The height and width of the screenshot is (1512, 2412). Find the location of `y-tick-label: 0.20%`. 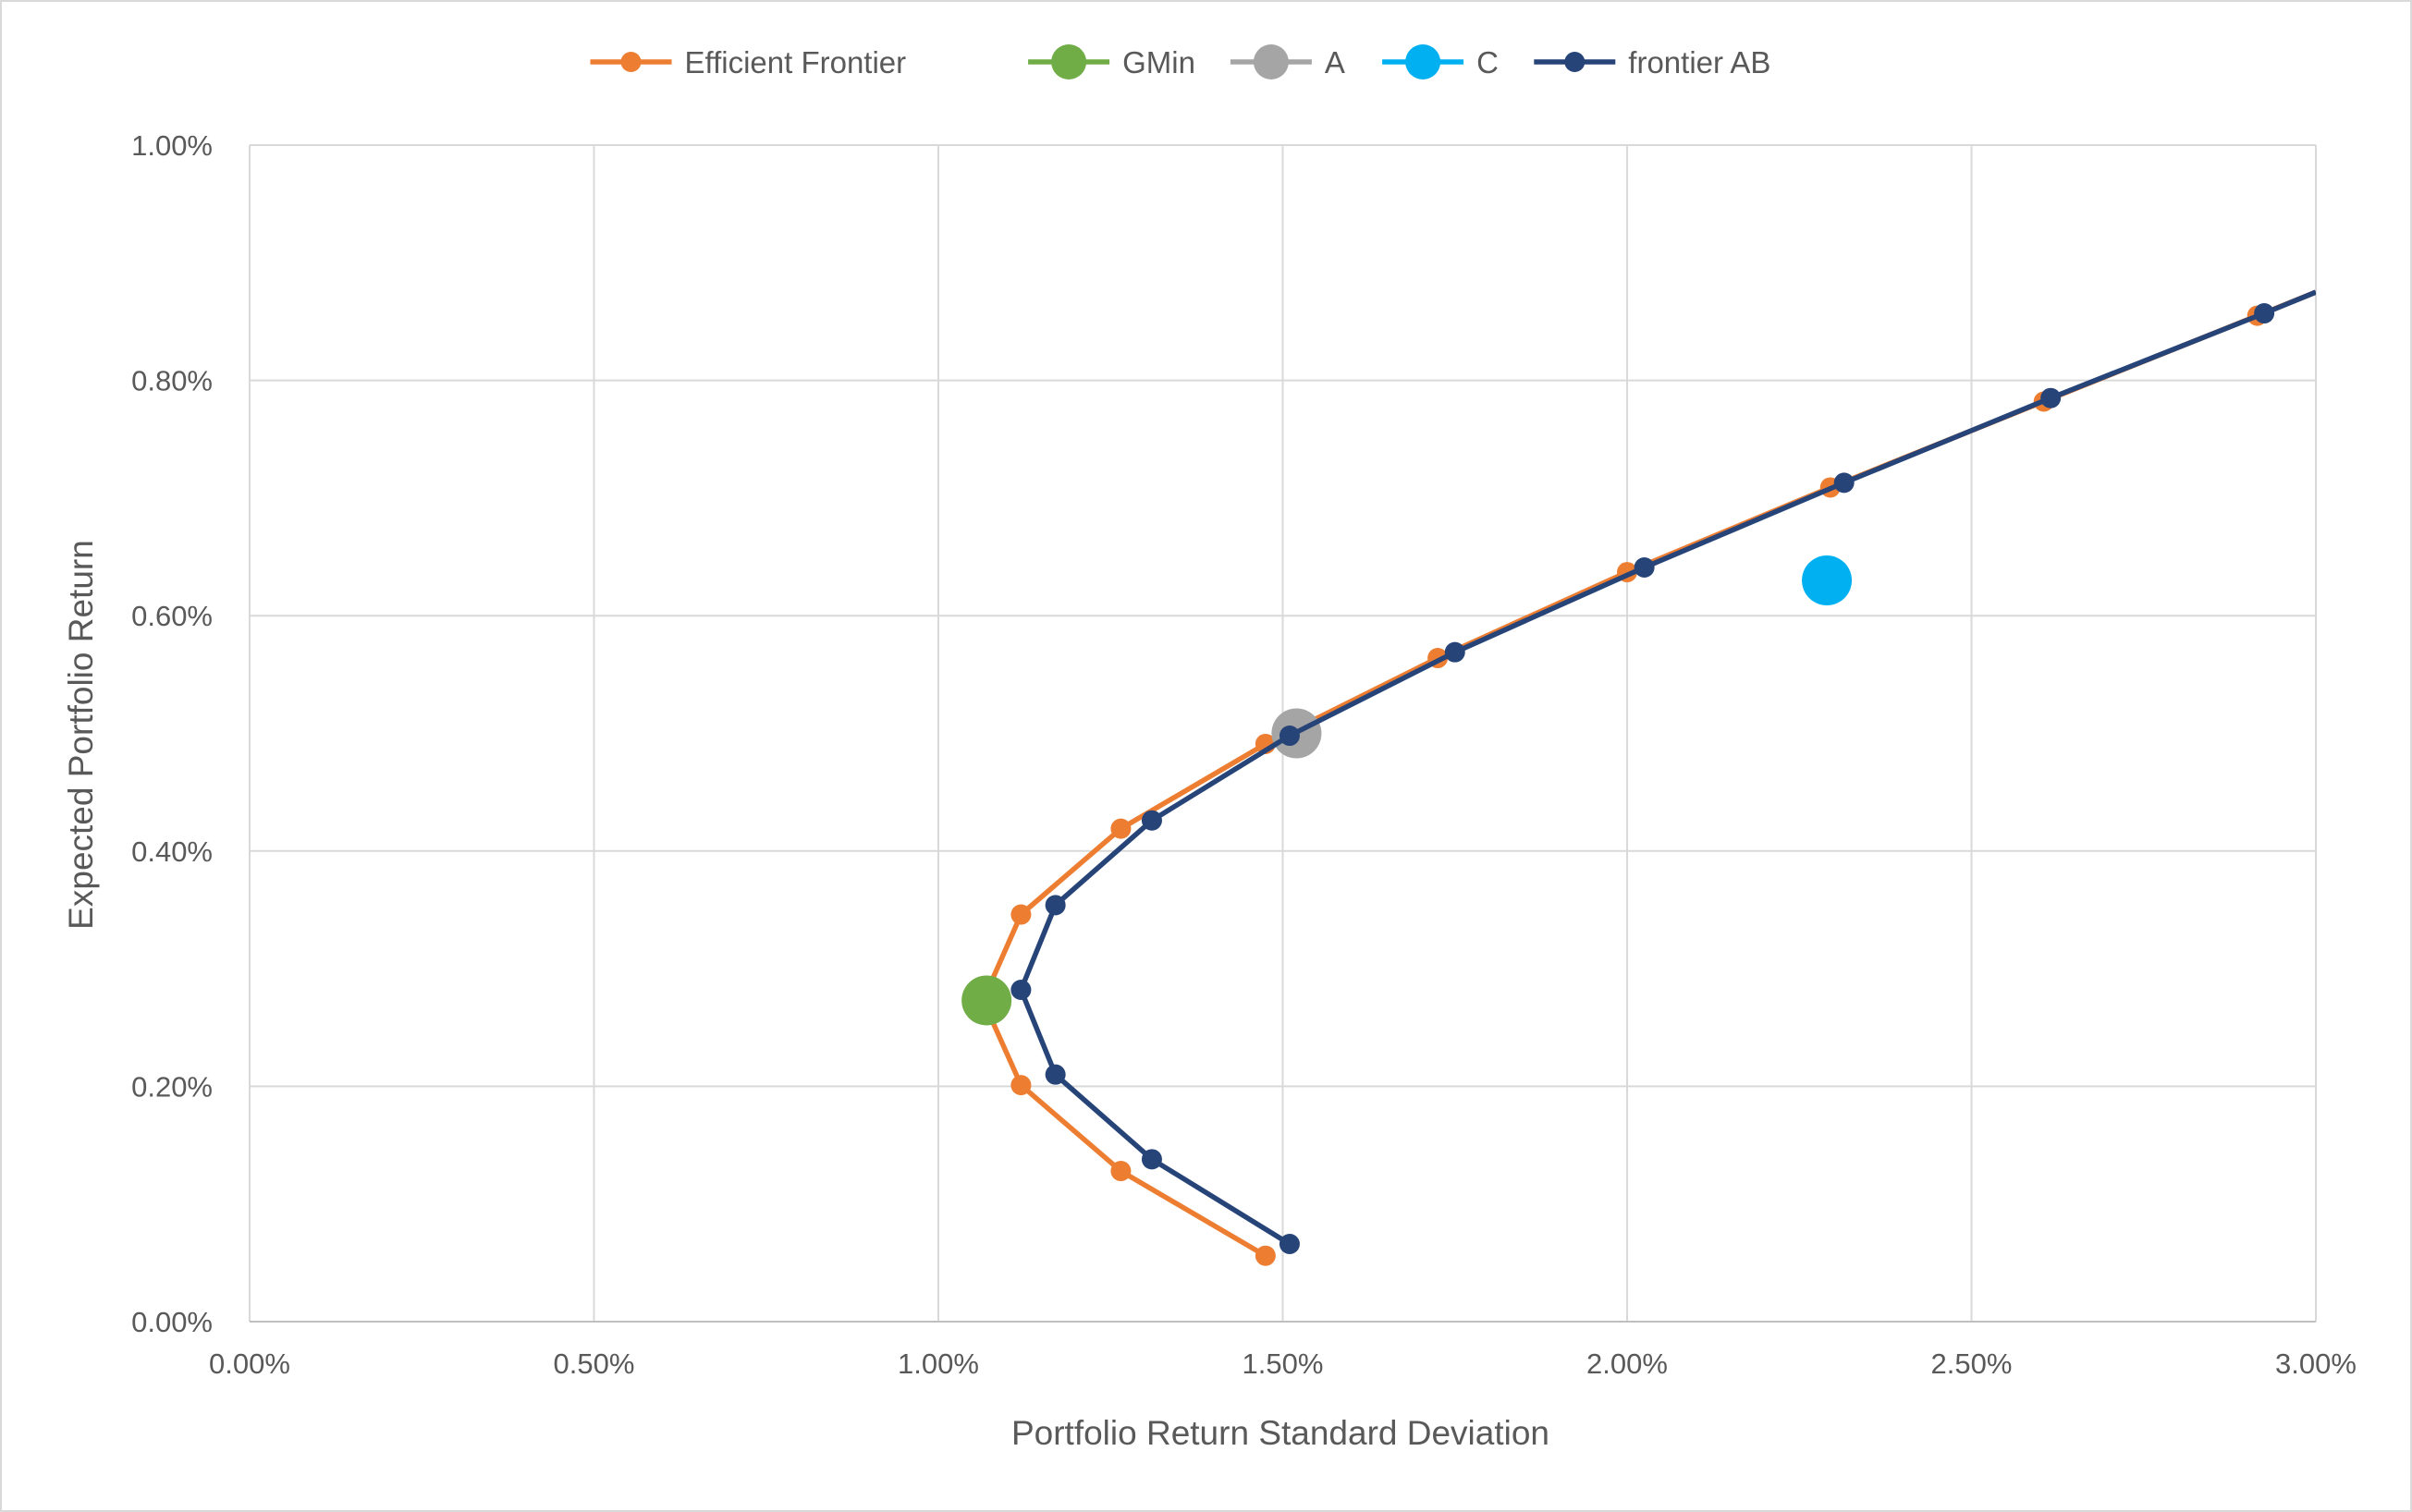

y-tick-label: 0.20% is located at coordinates (172, 1086).